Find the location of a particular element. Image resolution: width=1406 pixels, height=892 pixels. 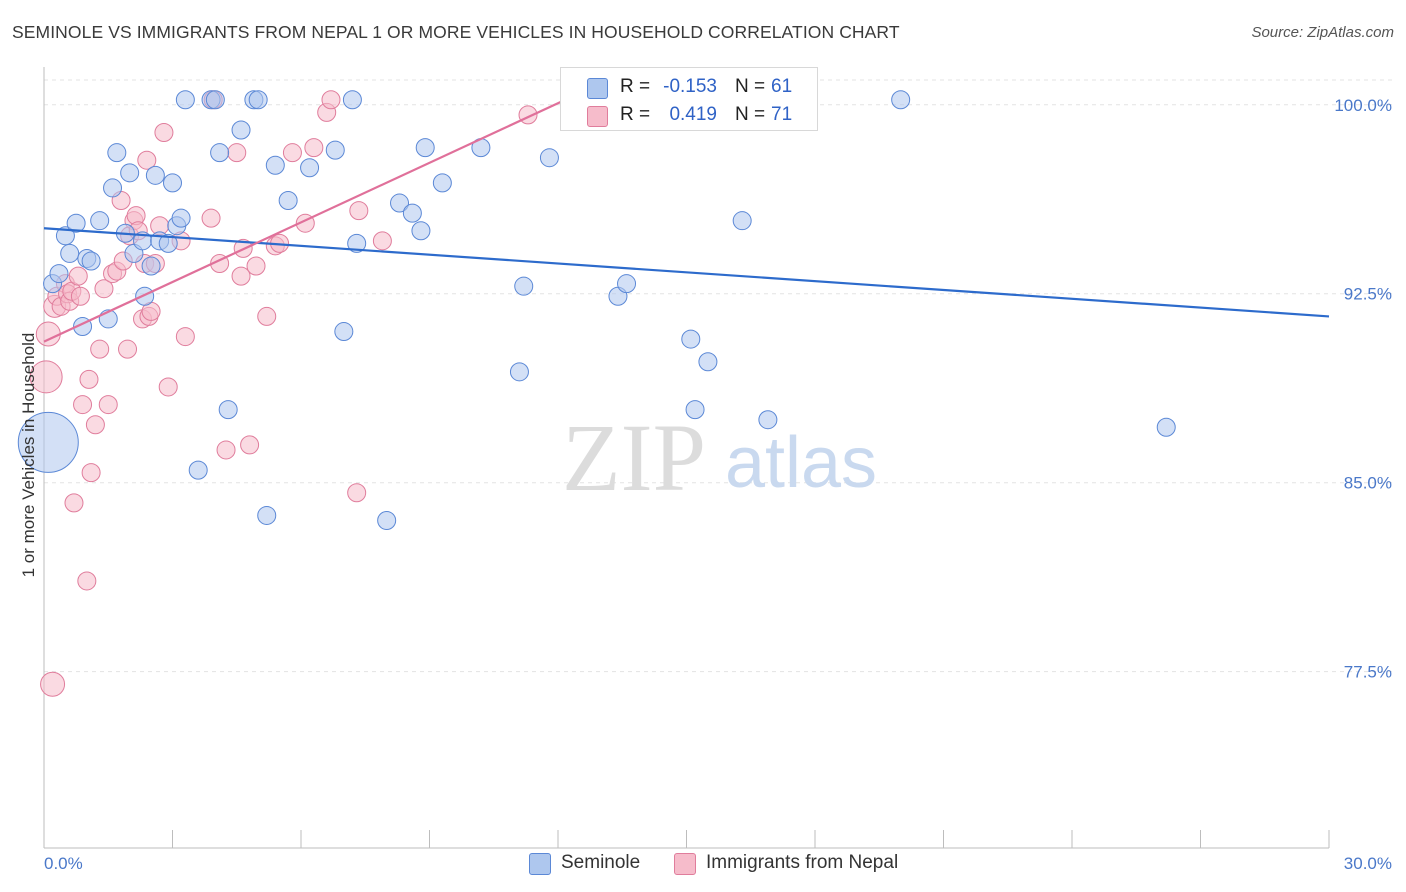

legend-n-value: 61 is located at coordinates (782, 86).